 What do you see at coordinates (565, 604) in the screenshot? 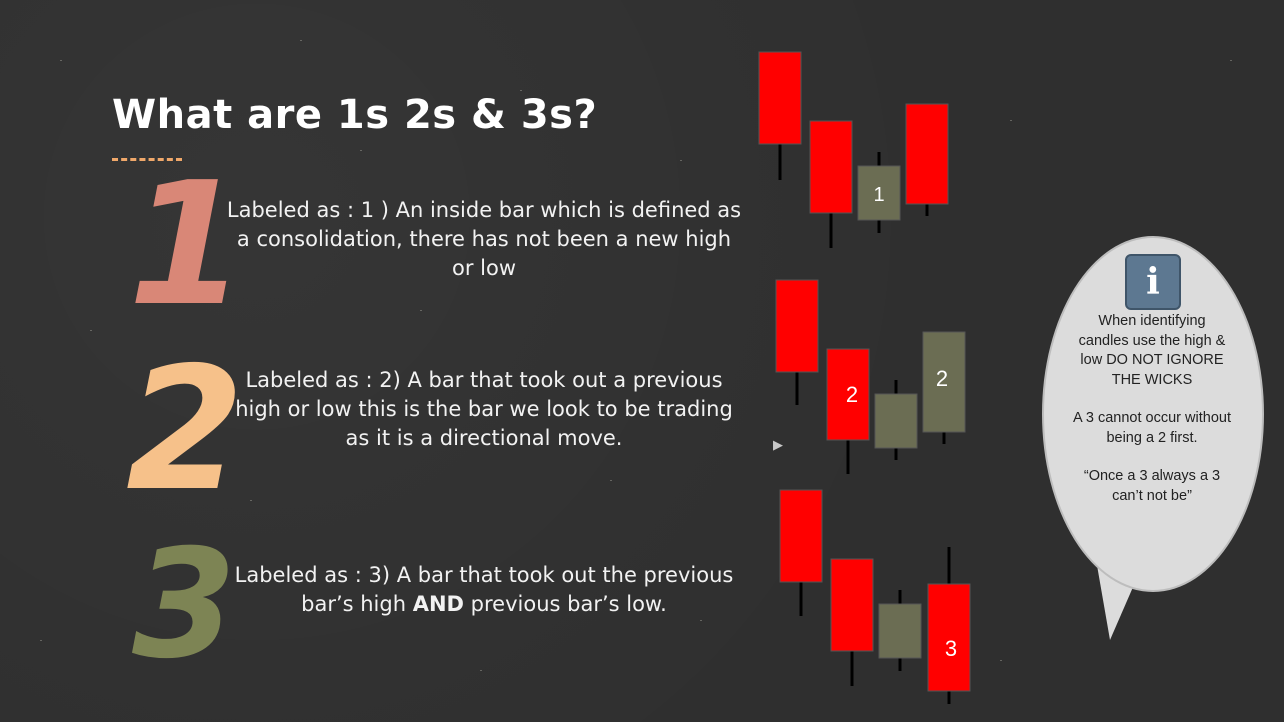
I see `description-three-end: previous bar’s low.` at bounding box center [565, 604].